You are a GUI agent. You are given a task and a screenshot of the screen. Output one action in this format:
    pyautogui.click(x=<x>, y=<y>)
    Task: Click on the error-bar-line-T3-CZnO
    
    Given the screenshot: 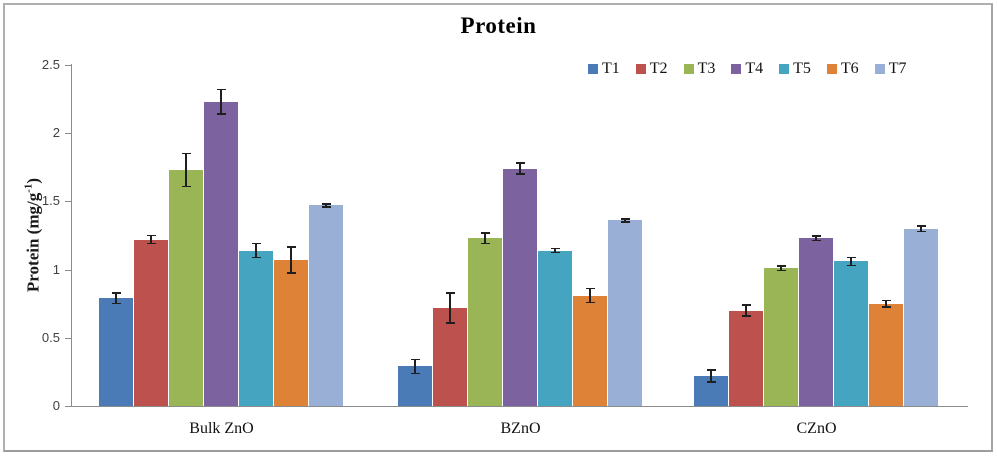 What is the action you would take?
    pyautogui.click(x=781, y=268)
    